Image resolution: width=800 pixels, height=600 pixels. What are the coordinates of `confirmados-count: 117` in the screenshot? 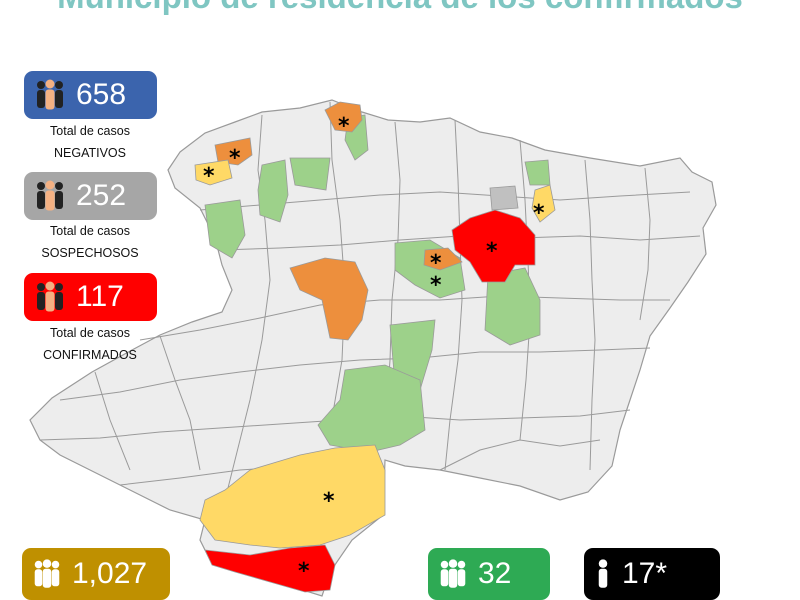 It's located at (100, 296).